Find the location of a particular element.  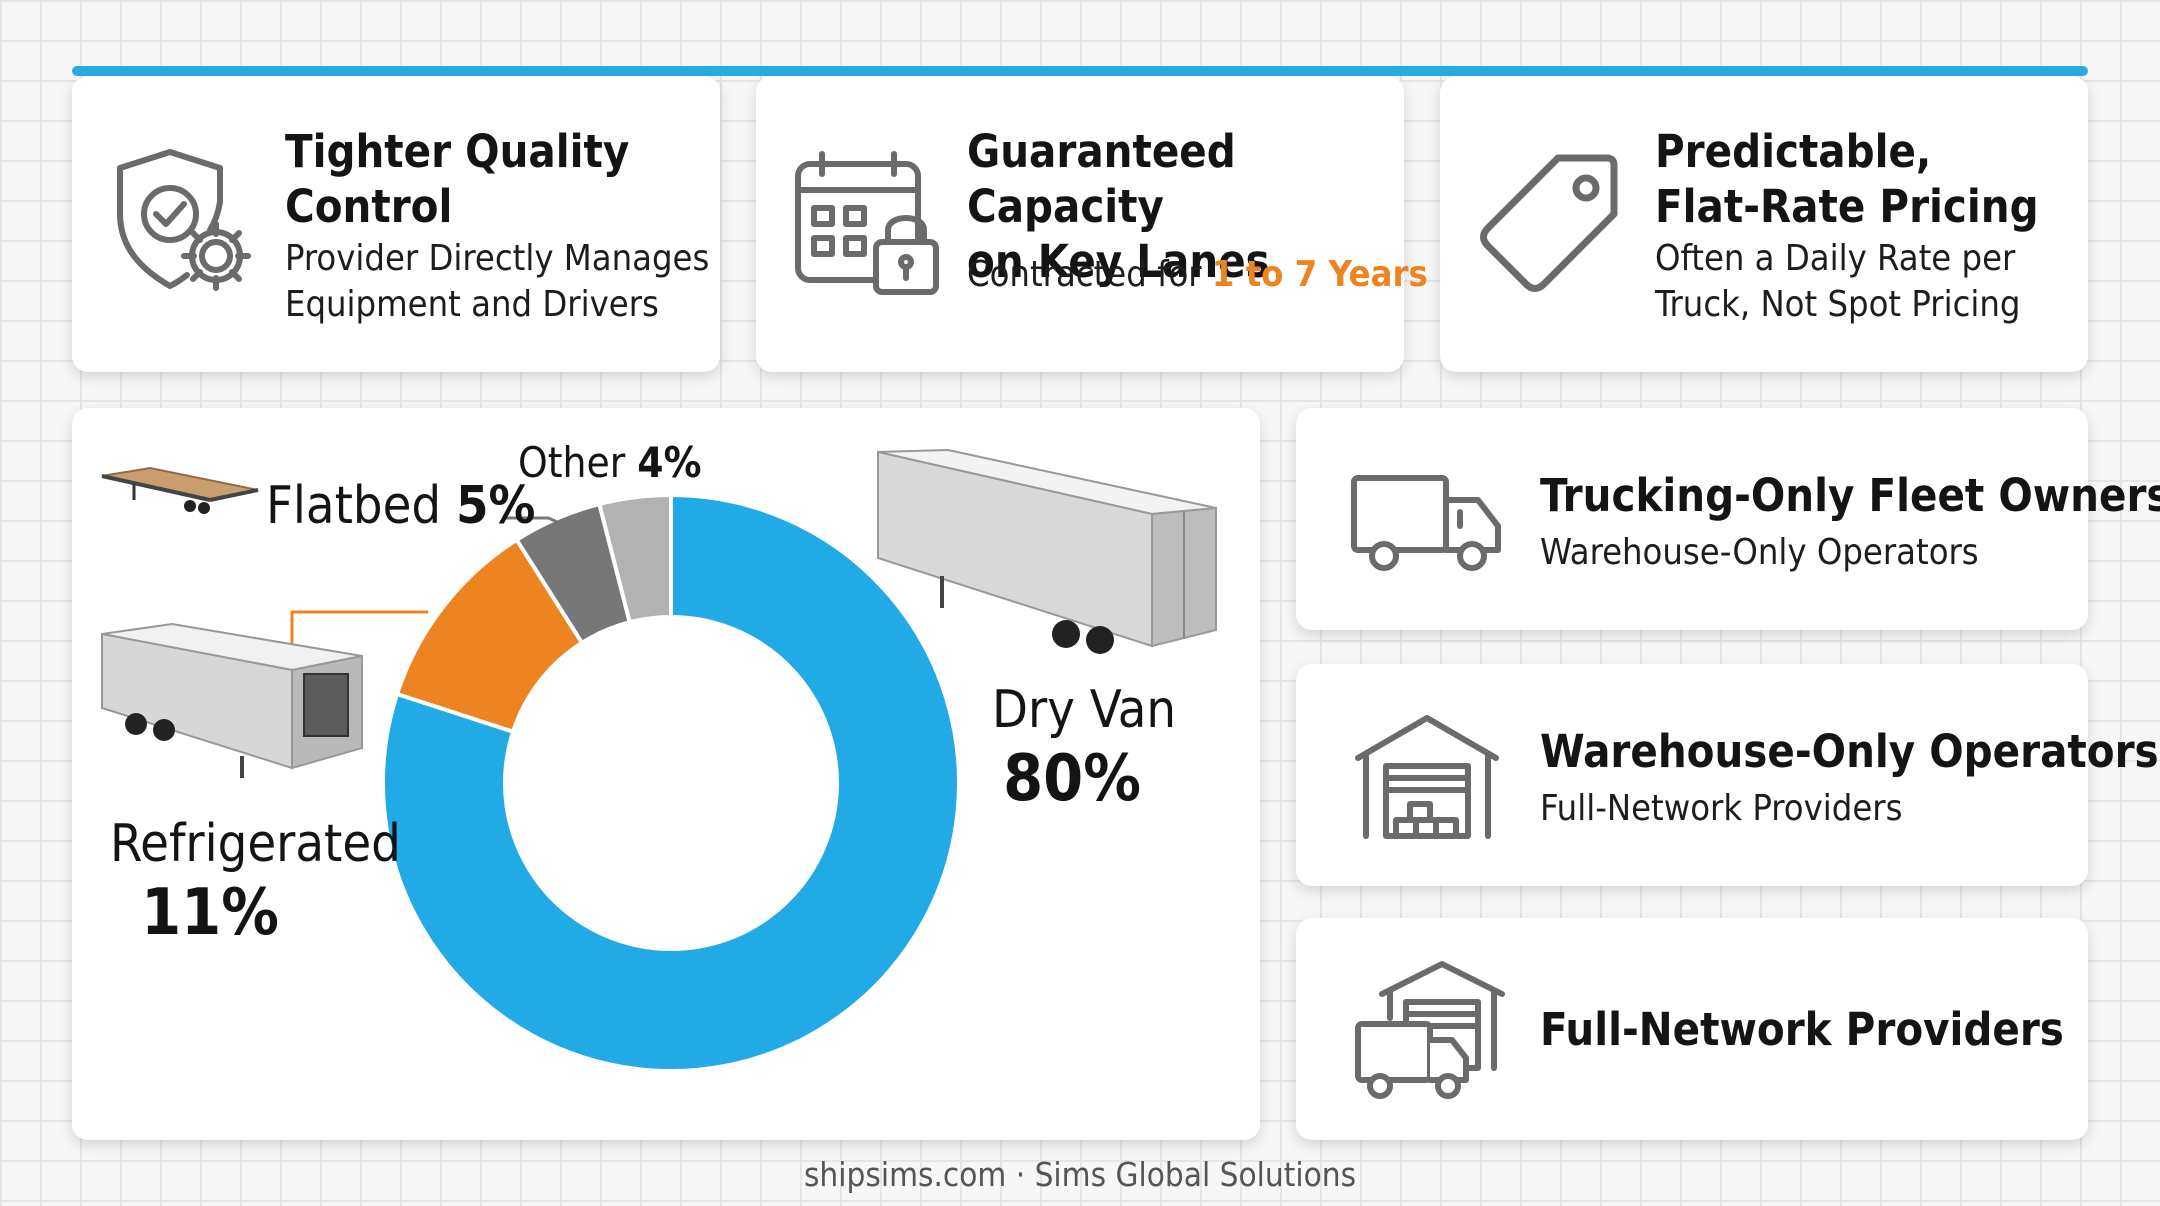

category-label: Dry Van is located at coordinates (1084, 710).